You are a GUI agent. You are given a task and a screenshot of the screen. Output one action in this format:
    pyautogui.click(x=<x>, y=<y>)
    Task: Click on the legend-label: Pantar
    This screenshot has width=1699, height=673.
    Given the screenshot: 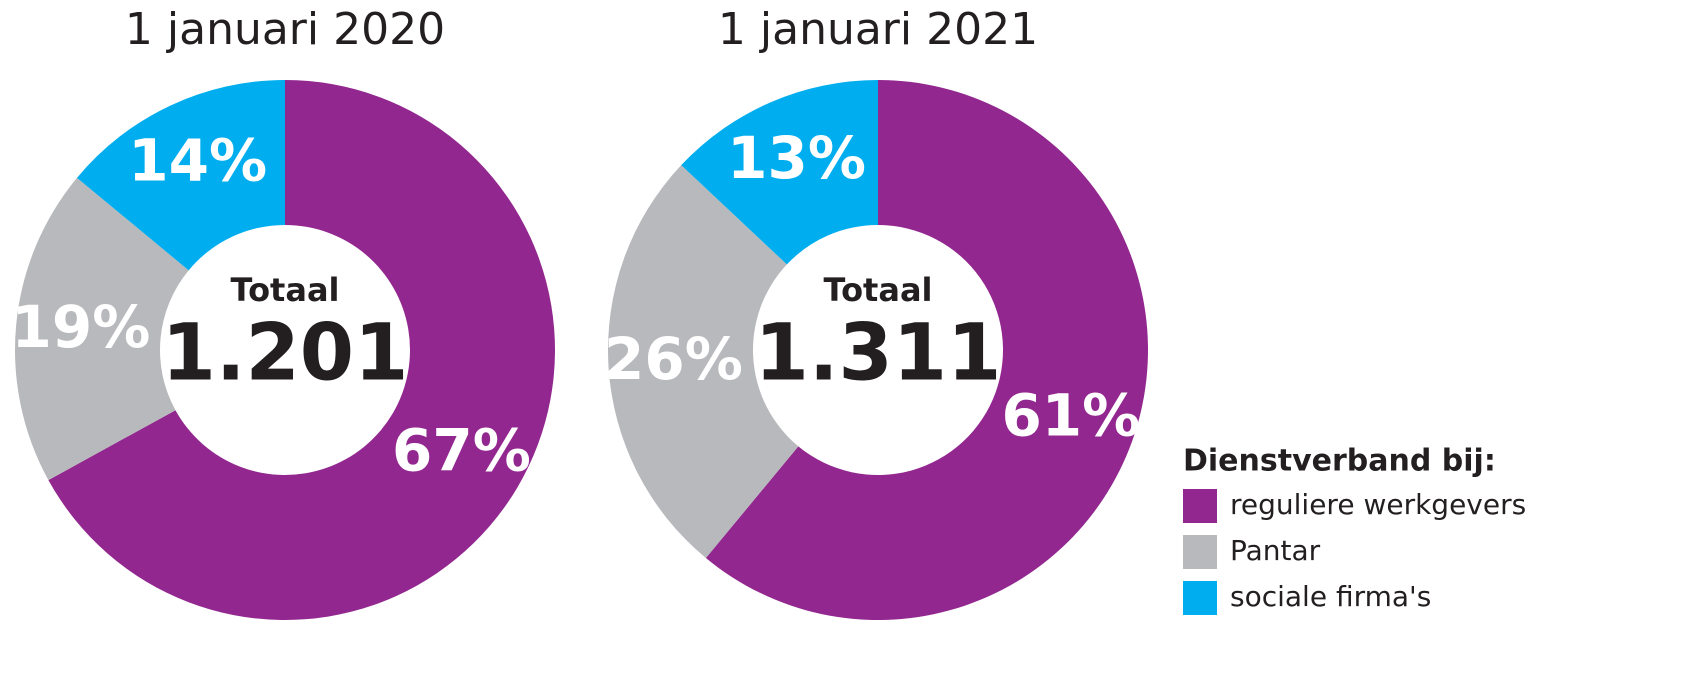 What is the action you would take?
    pyautogui.click(x=1275, y=550)
    